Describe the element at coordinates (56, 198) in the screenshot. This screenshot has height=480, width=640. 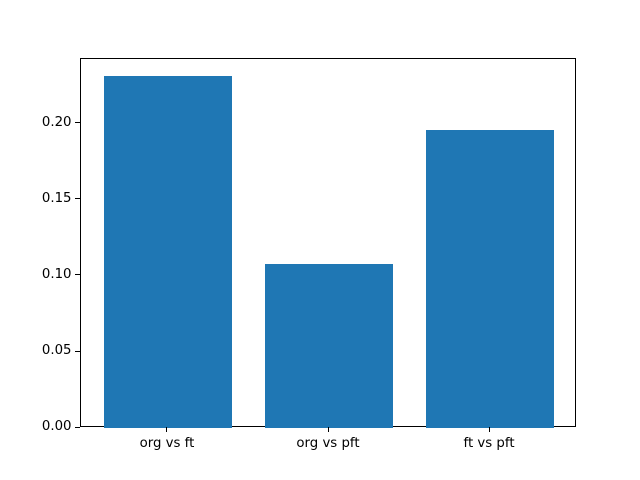
I see `y-tick-label: 0.15` at that location.